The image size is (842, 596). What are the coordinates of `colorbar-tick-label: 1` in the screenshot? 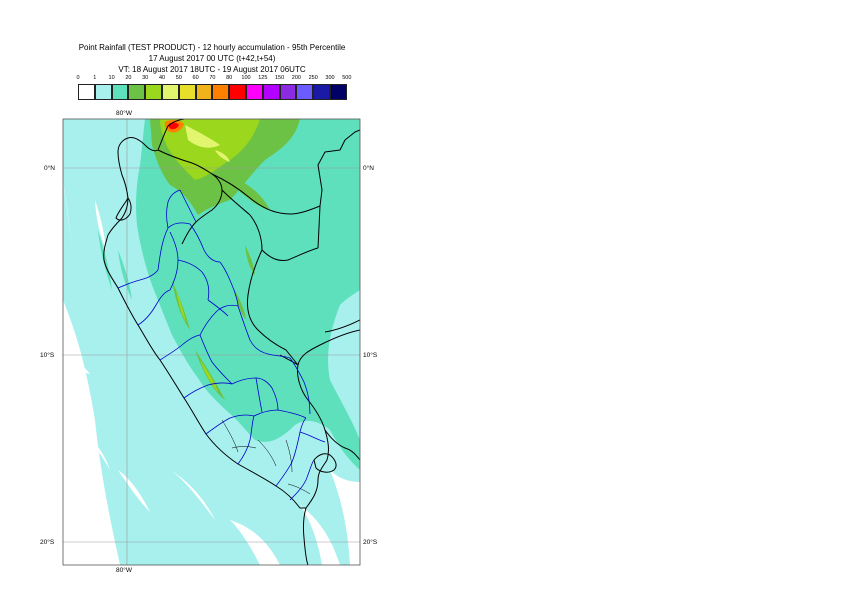 It's located at (95, 78).